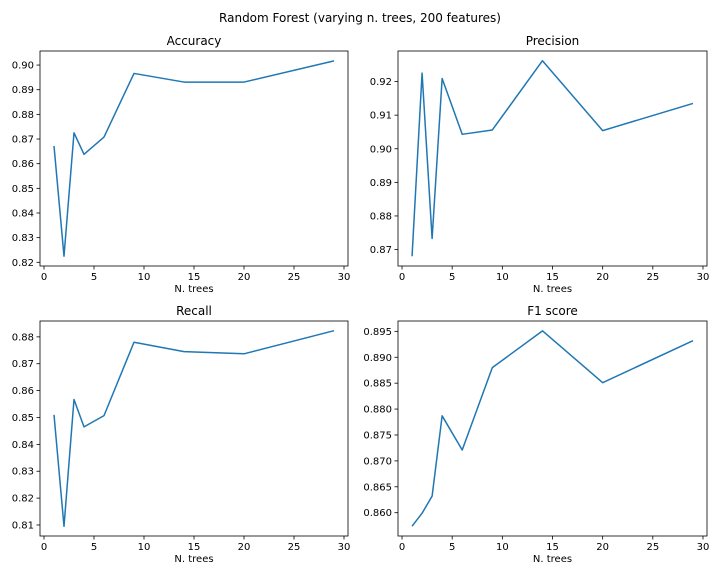  Describe the element at coordinates (23, 66) in the screenshot. I see `accuracy-y-tick-label: 0.90` at that location.